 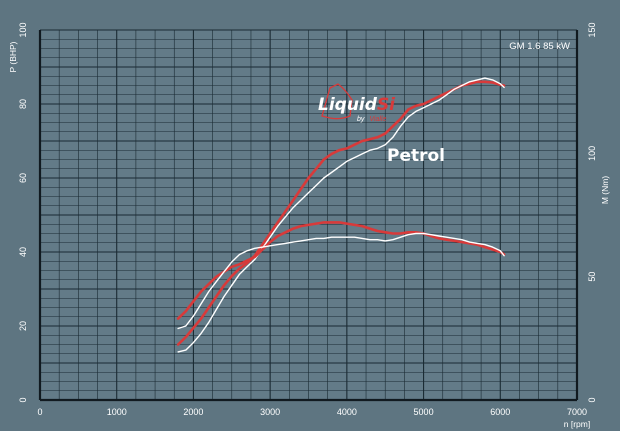 I want to click on torque-series-line-lpg, so click(x=341, y=270).